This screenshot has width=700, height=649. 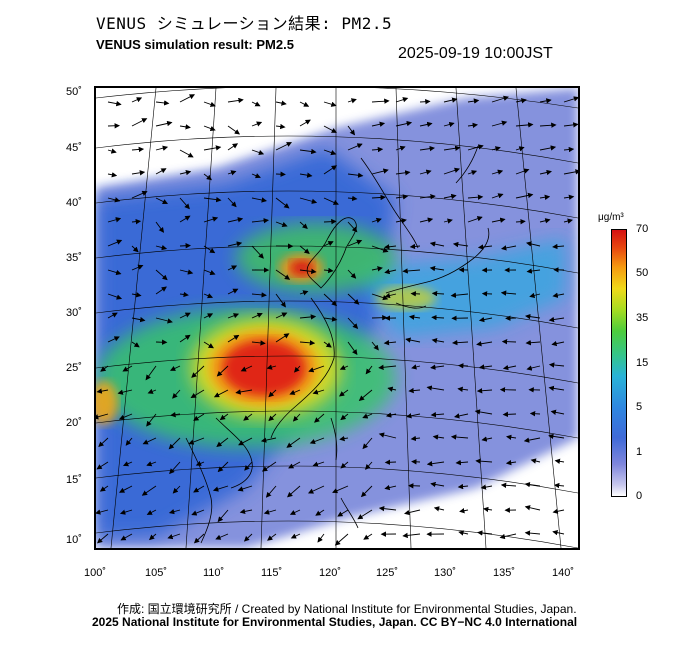 What do you see at coordinates (244, 23) in the screenshot?
I see `title-japanese: VENUS シミュレーション結果: PM2.5` at bounding box center [244, 23].